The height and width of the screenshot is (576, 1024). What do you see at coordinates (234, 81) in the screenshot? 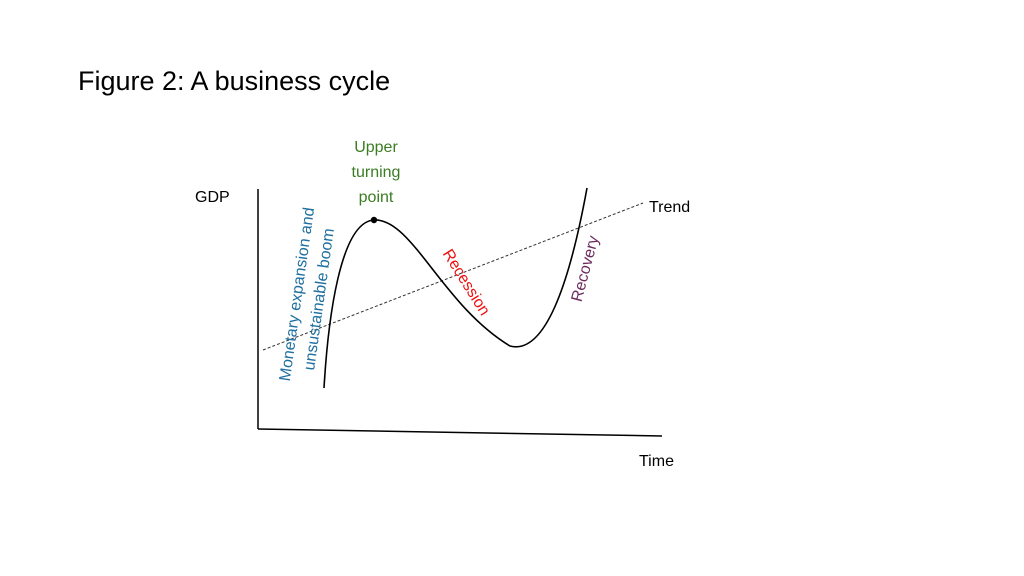
I see `page-title: Figure 2: A business cycle` at bounding box center [234, 81].